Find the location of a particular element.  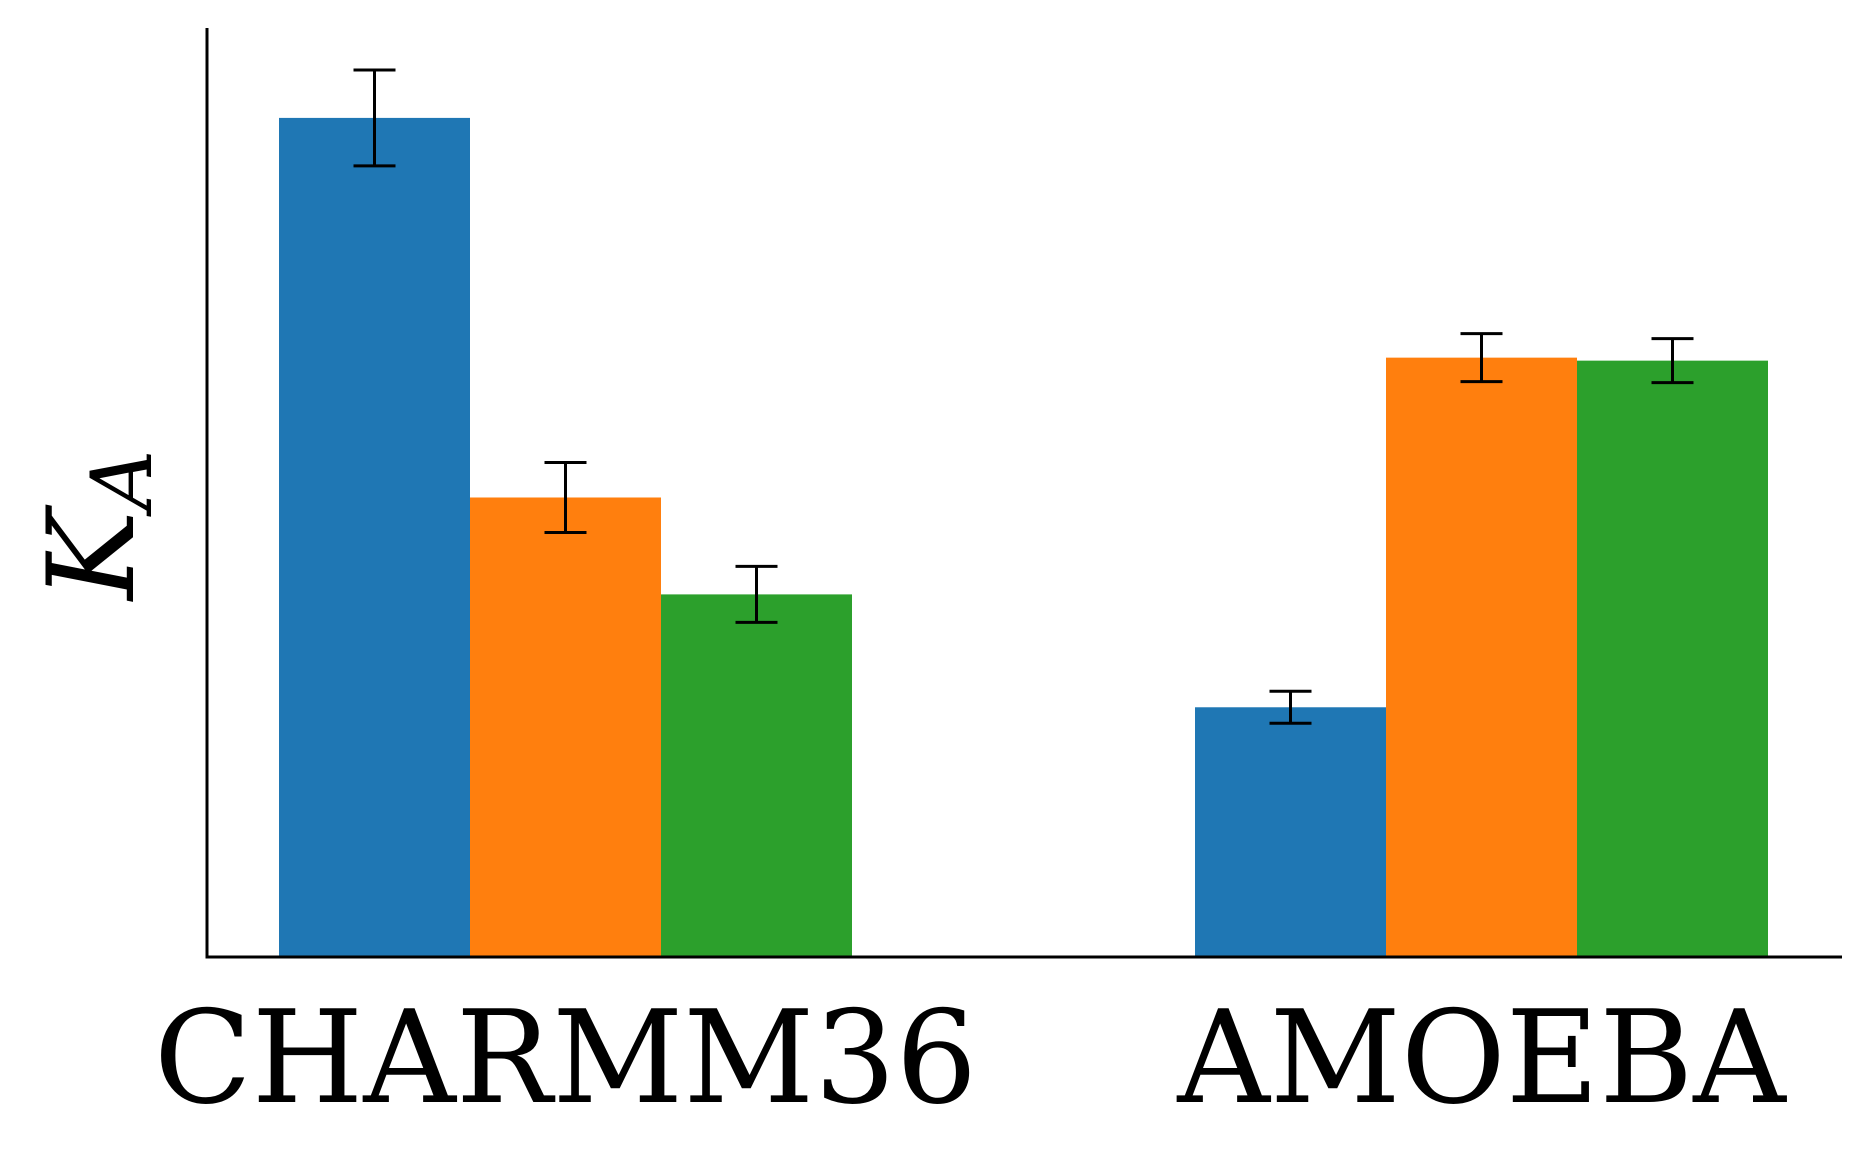

x-tick-labels: CHARMM36 AMOEBA is located at coordinates (970, 1058).